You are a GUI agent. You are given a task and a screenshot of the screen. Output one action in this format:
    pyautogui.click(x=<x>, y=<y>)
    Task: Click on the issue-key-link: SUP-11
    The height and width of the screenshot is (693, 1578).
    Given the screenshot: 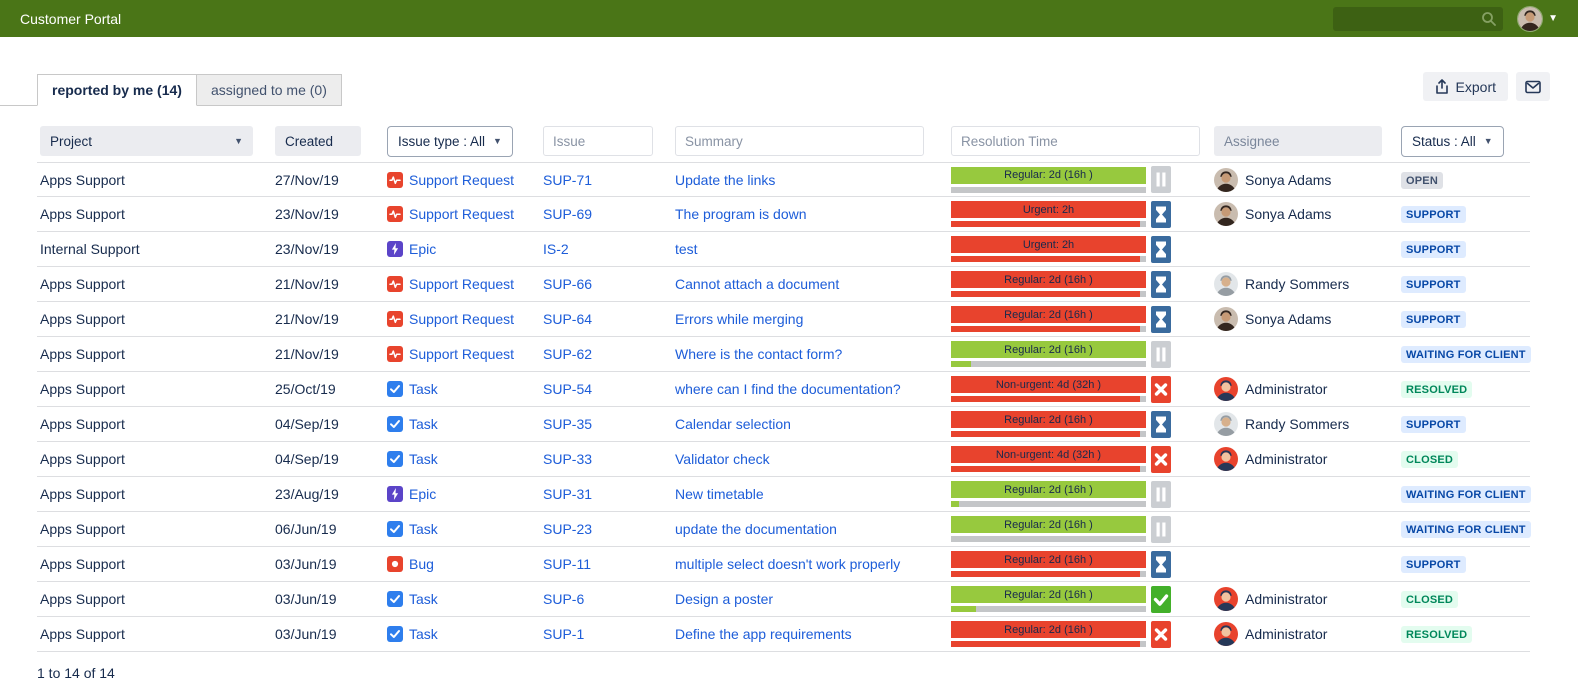 What is the action you would take?
    pyautogui.click(x=567, y=564)
    